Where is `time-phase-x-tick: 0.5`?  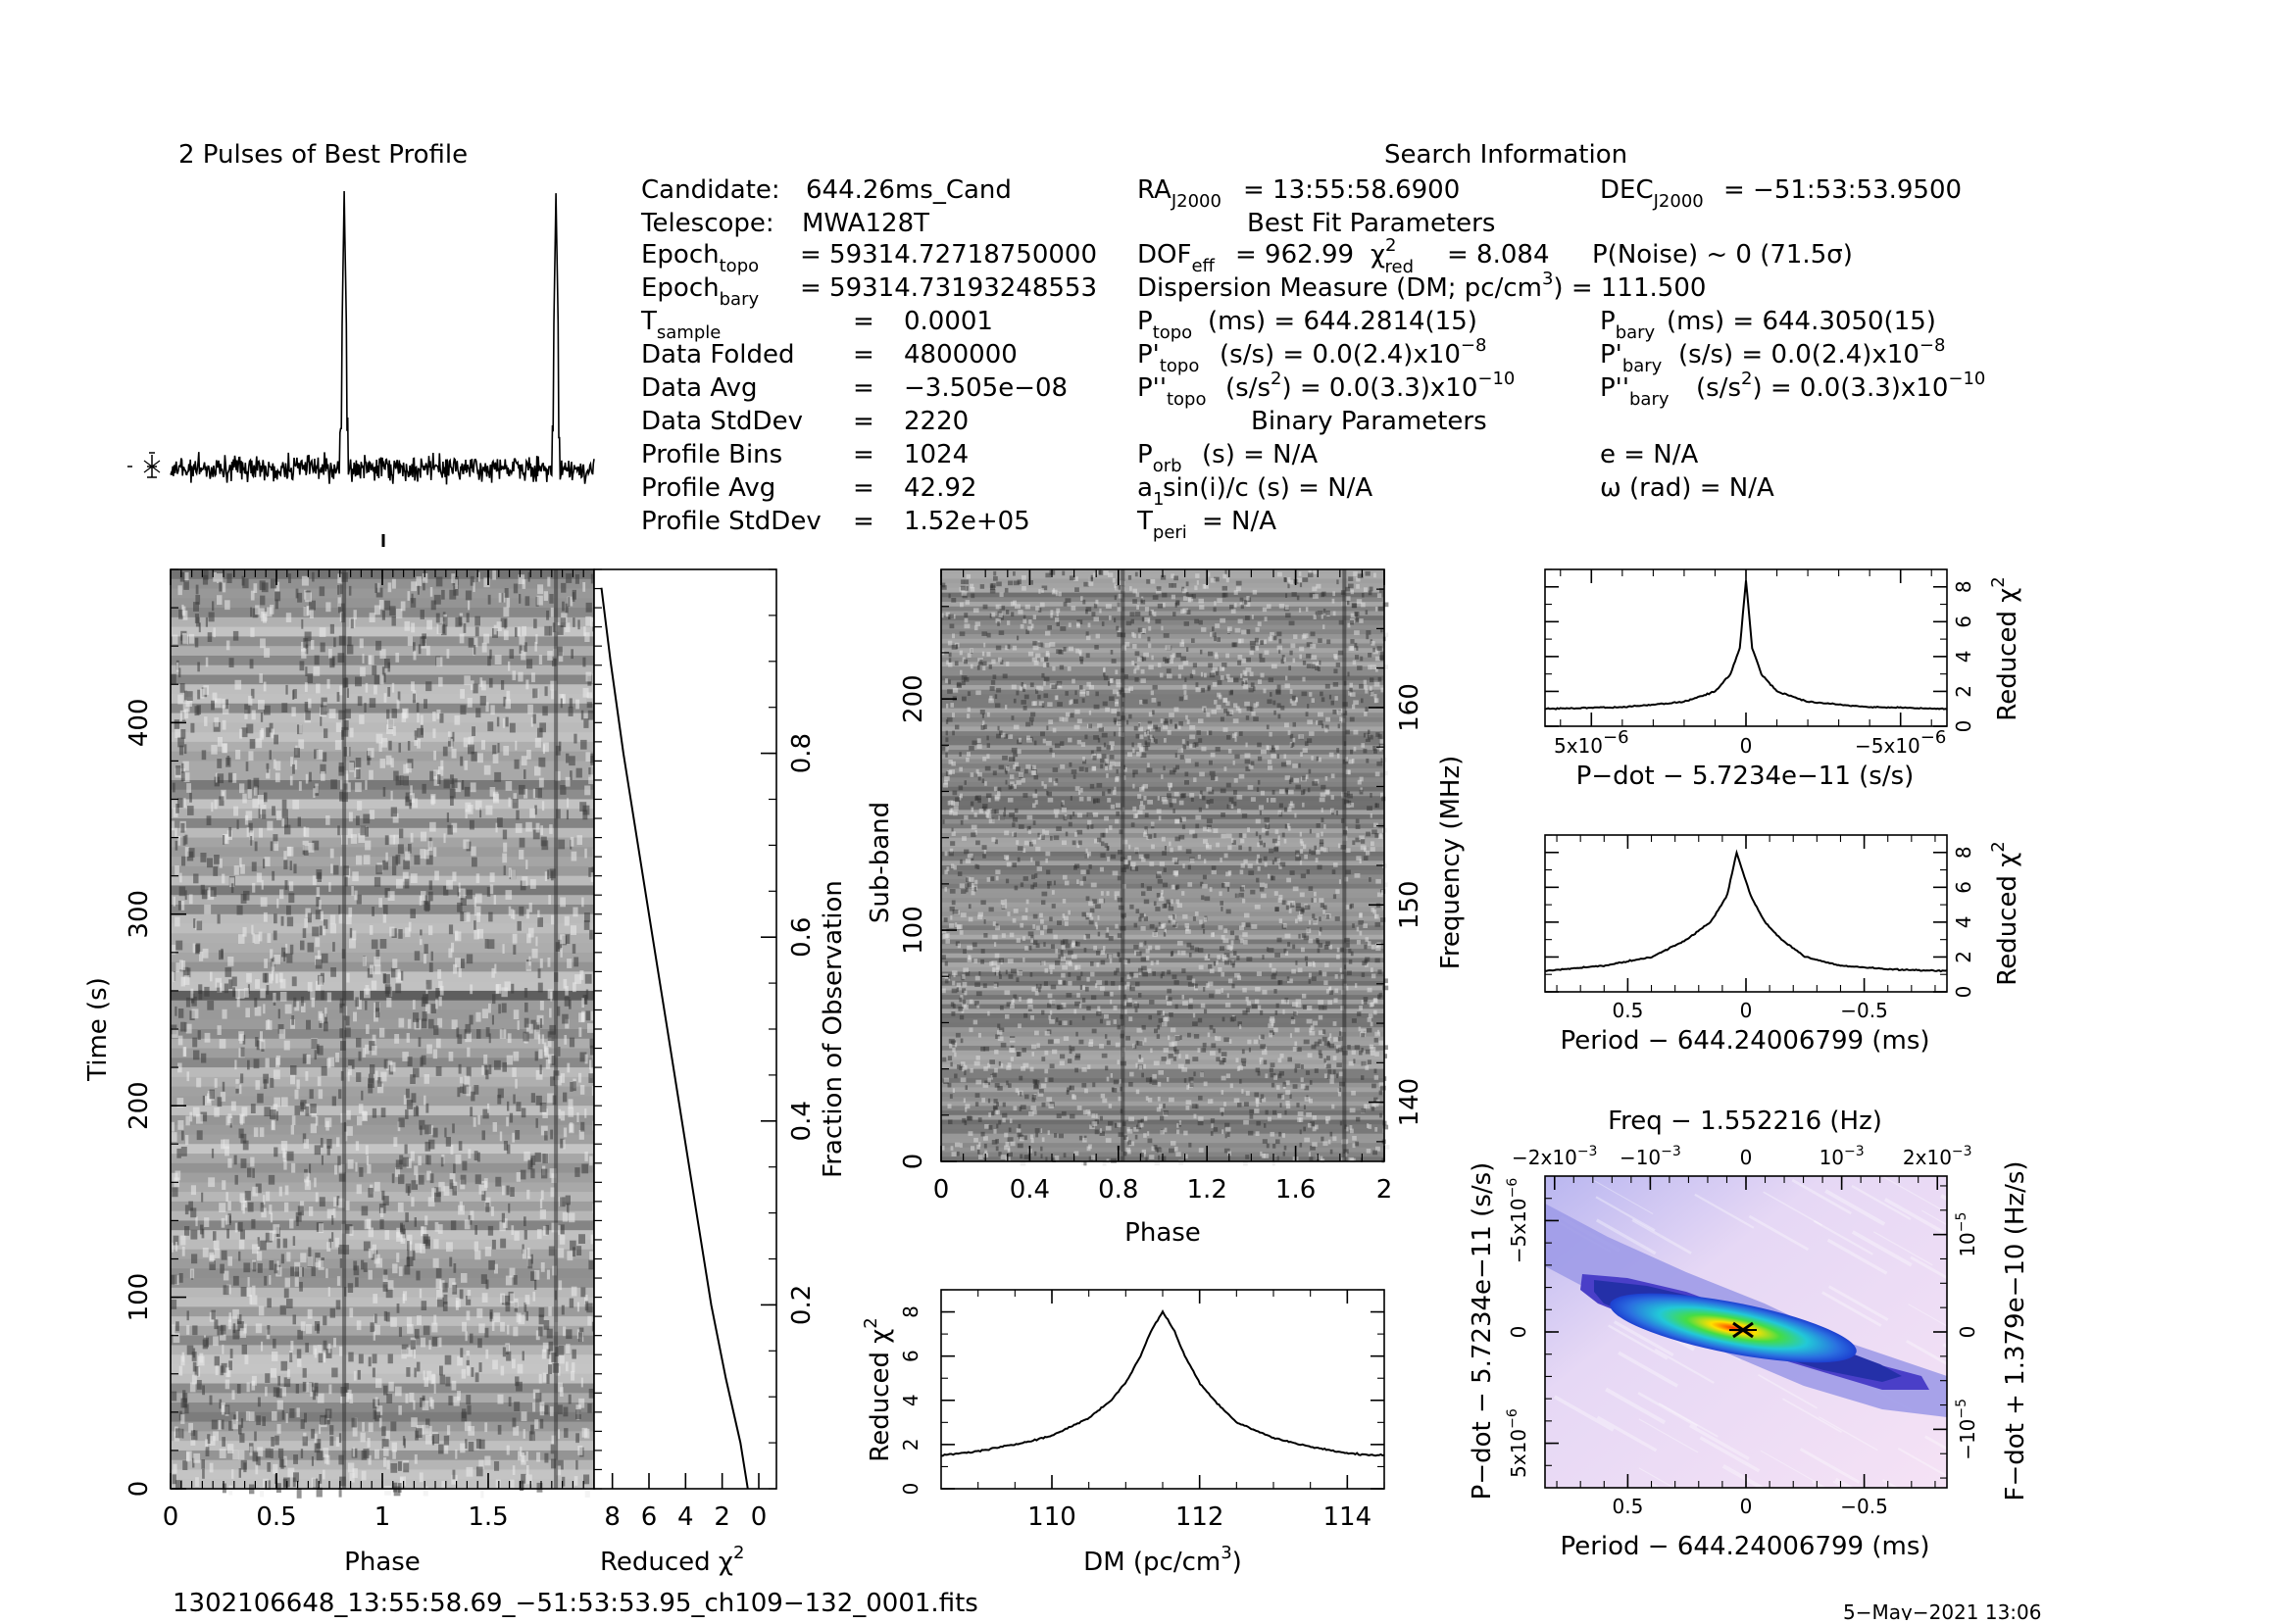
time-phase-x-tick: 0.5 is located at coordinates (276, 1517).